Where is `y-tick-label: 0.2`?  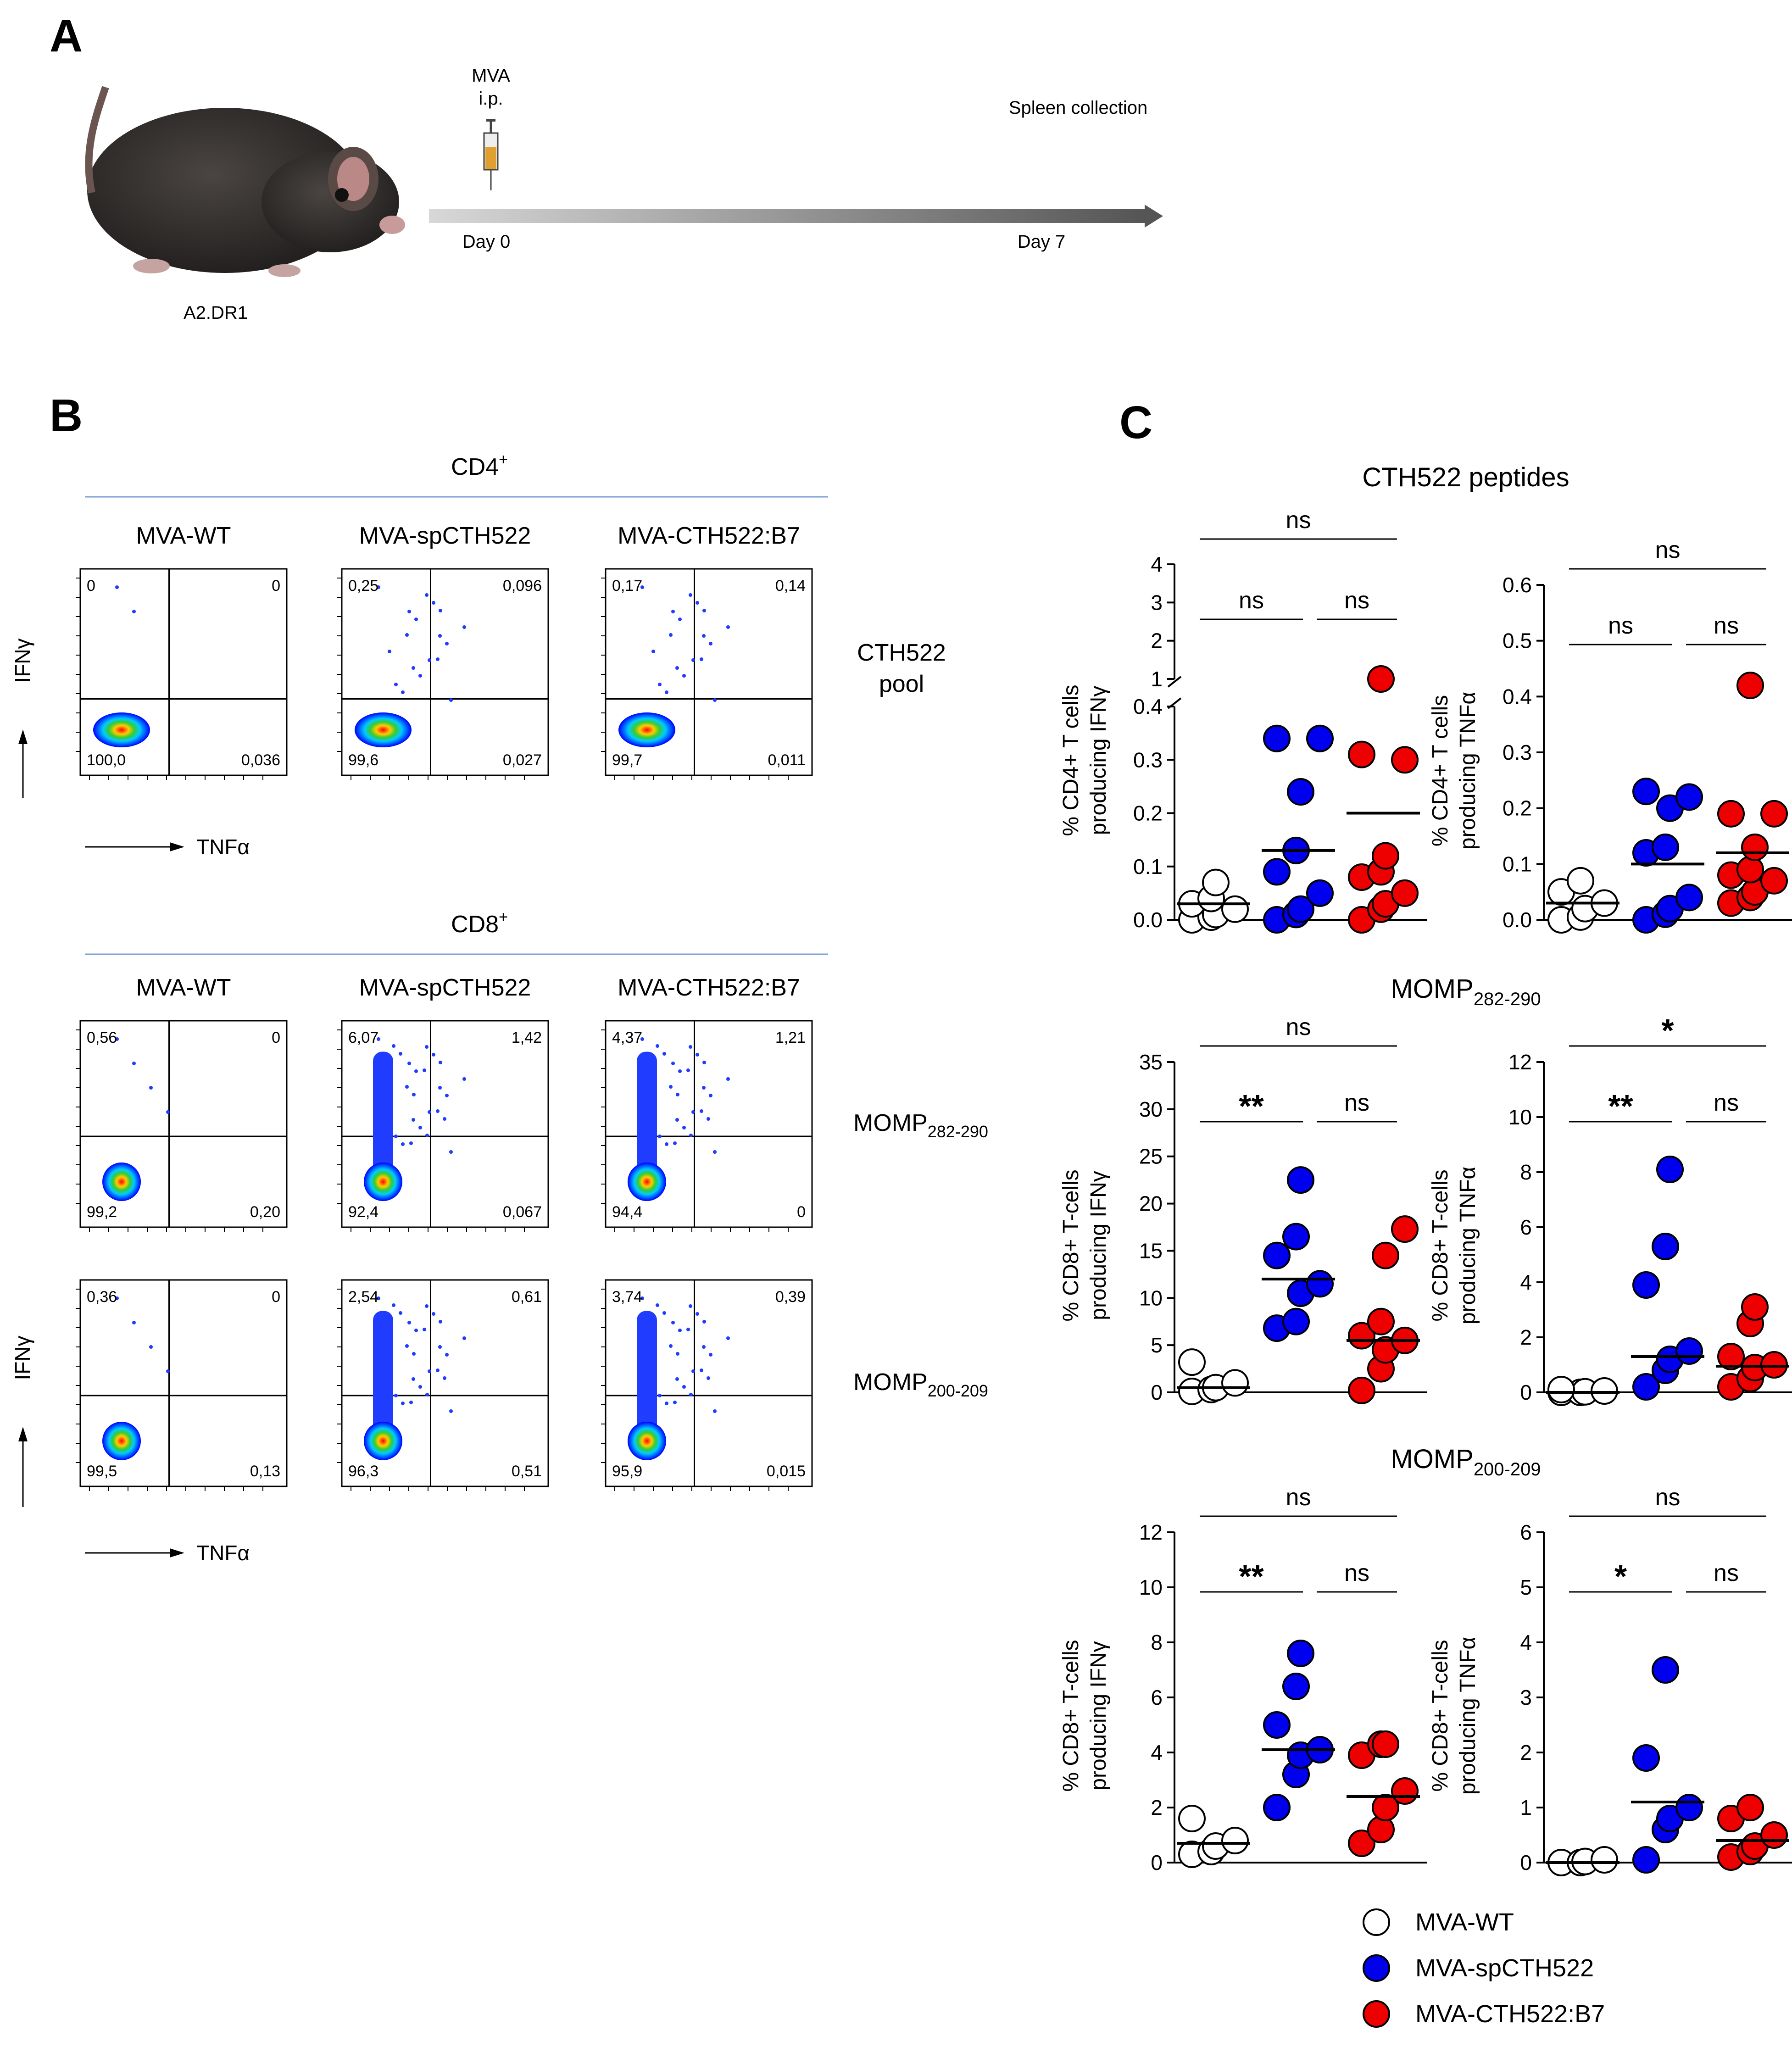 y-tick-label: 0.2 is located at coordinates (1517, 808).